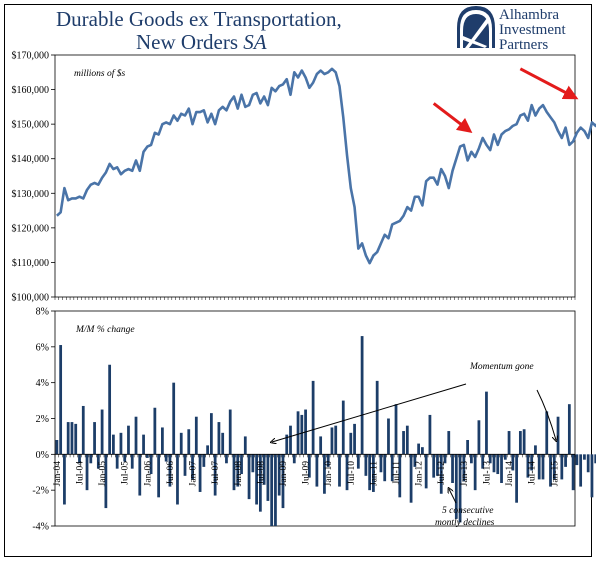  Describe the element at coordinates (103, 474) in the screenshot. I see `bottom-x-tick-label: Jan-05` at that location.